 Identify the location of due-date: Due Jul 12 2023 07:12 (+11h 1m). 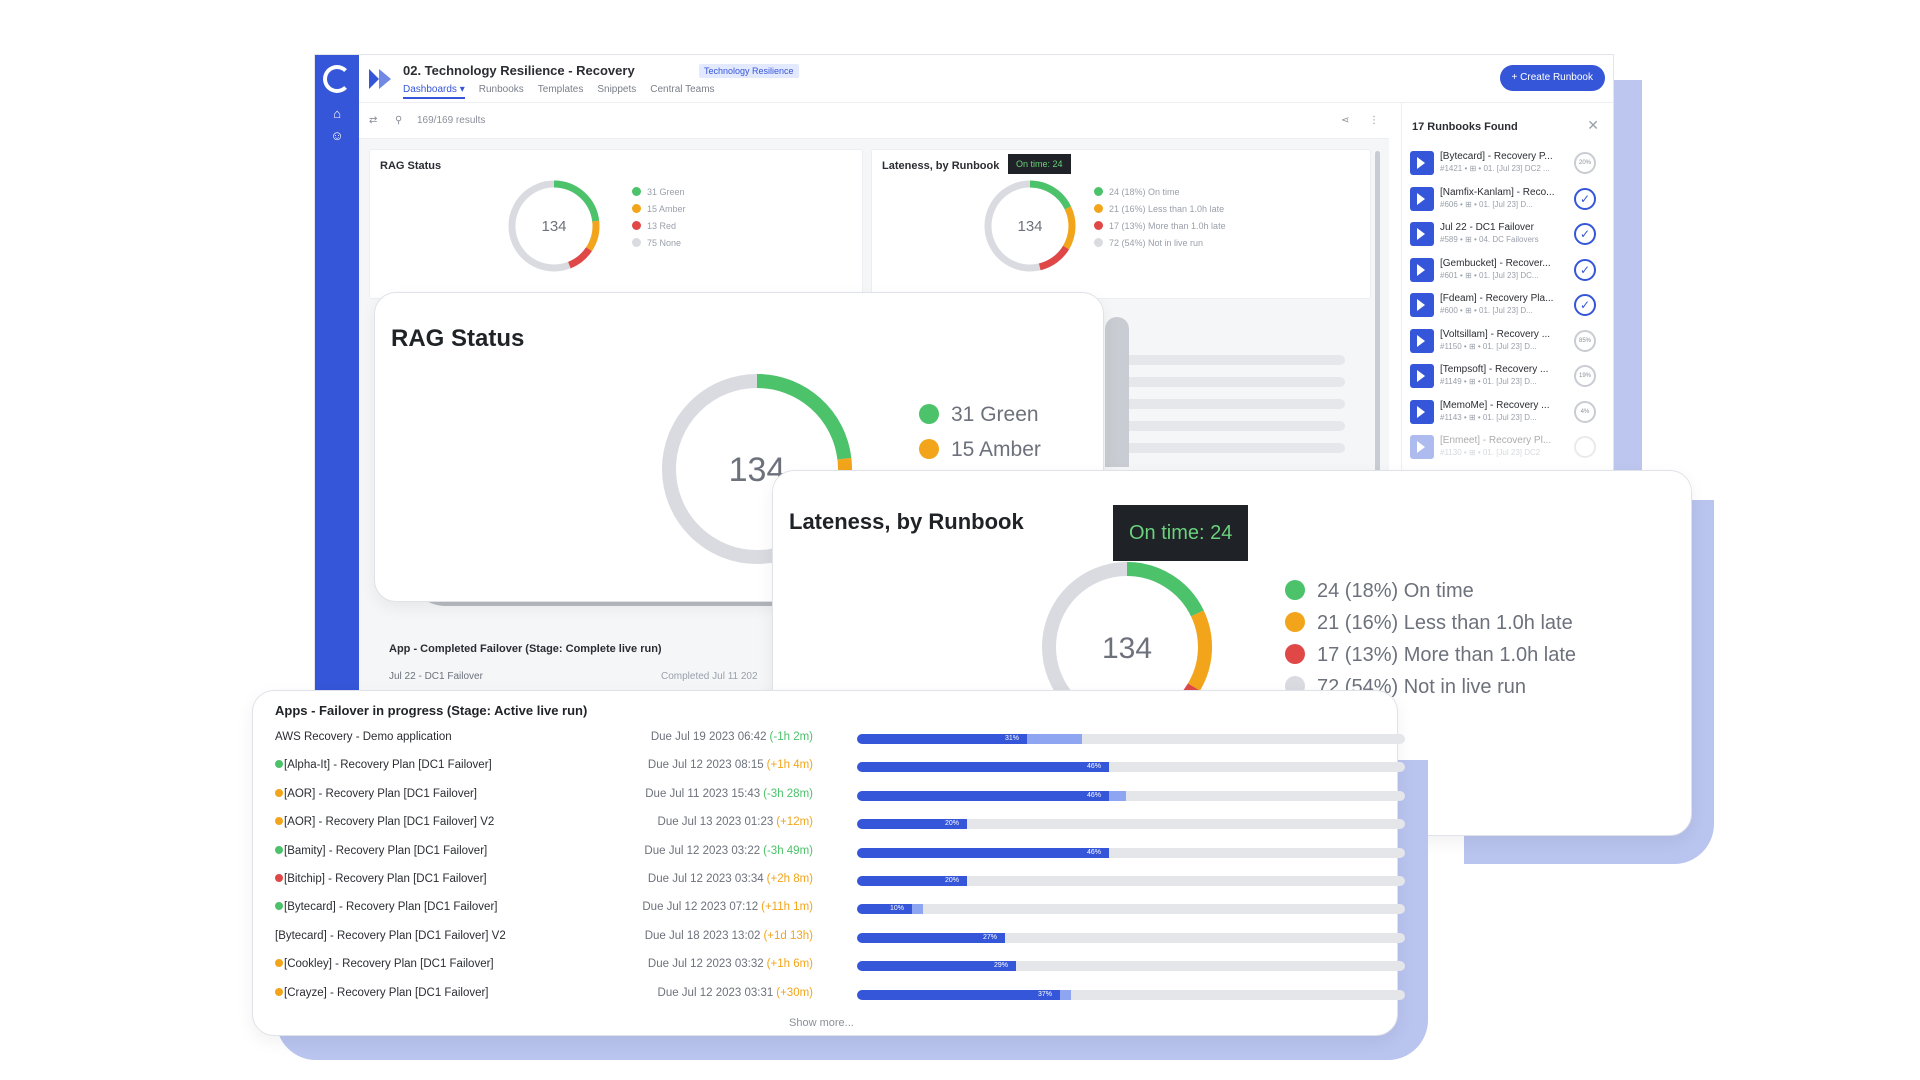
(727, 907).